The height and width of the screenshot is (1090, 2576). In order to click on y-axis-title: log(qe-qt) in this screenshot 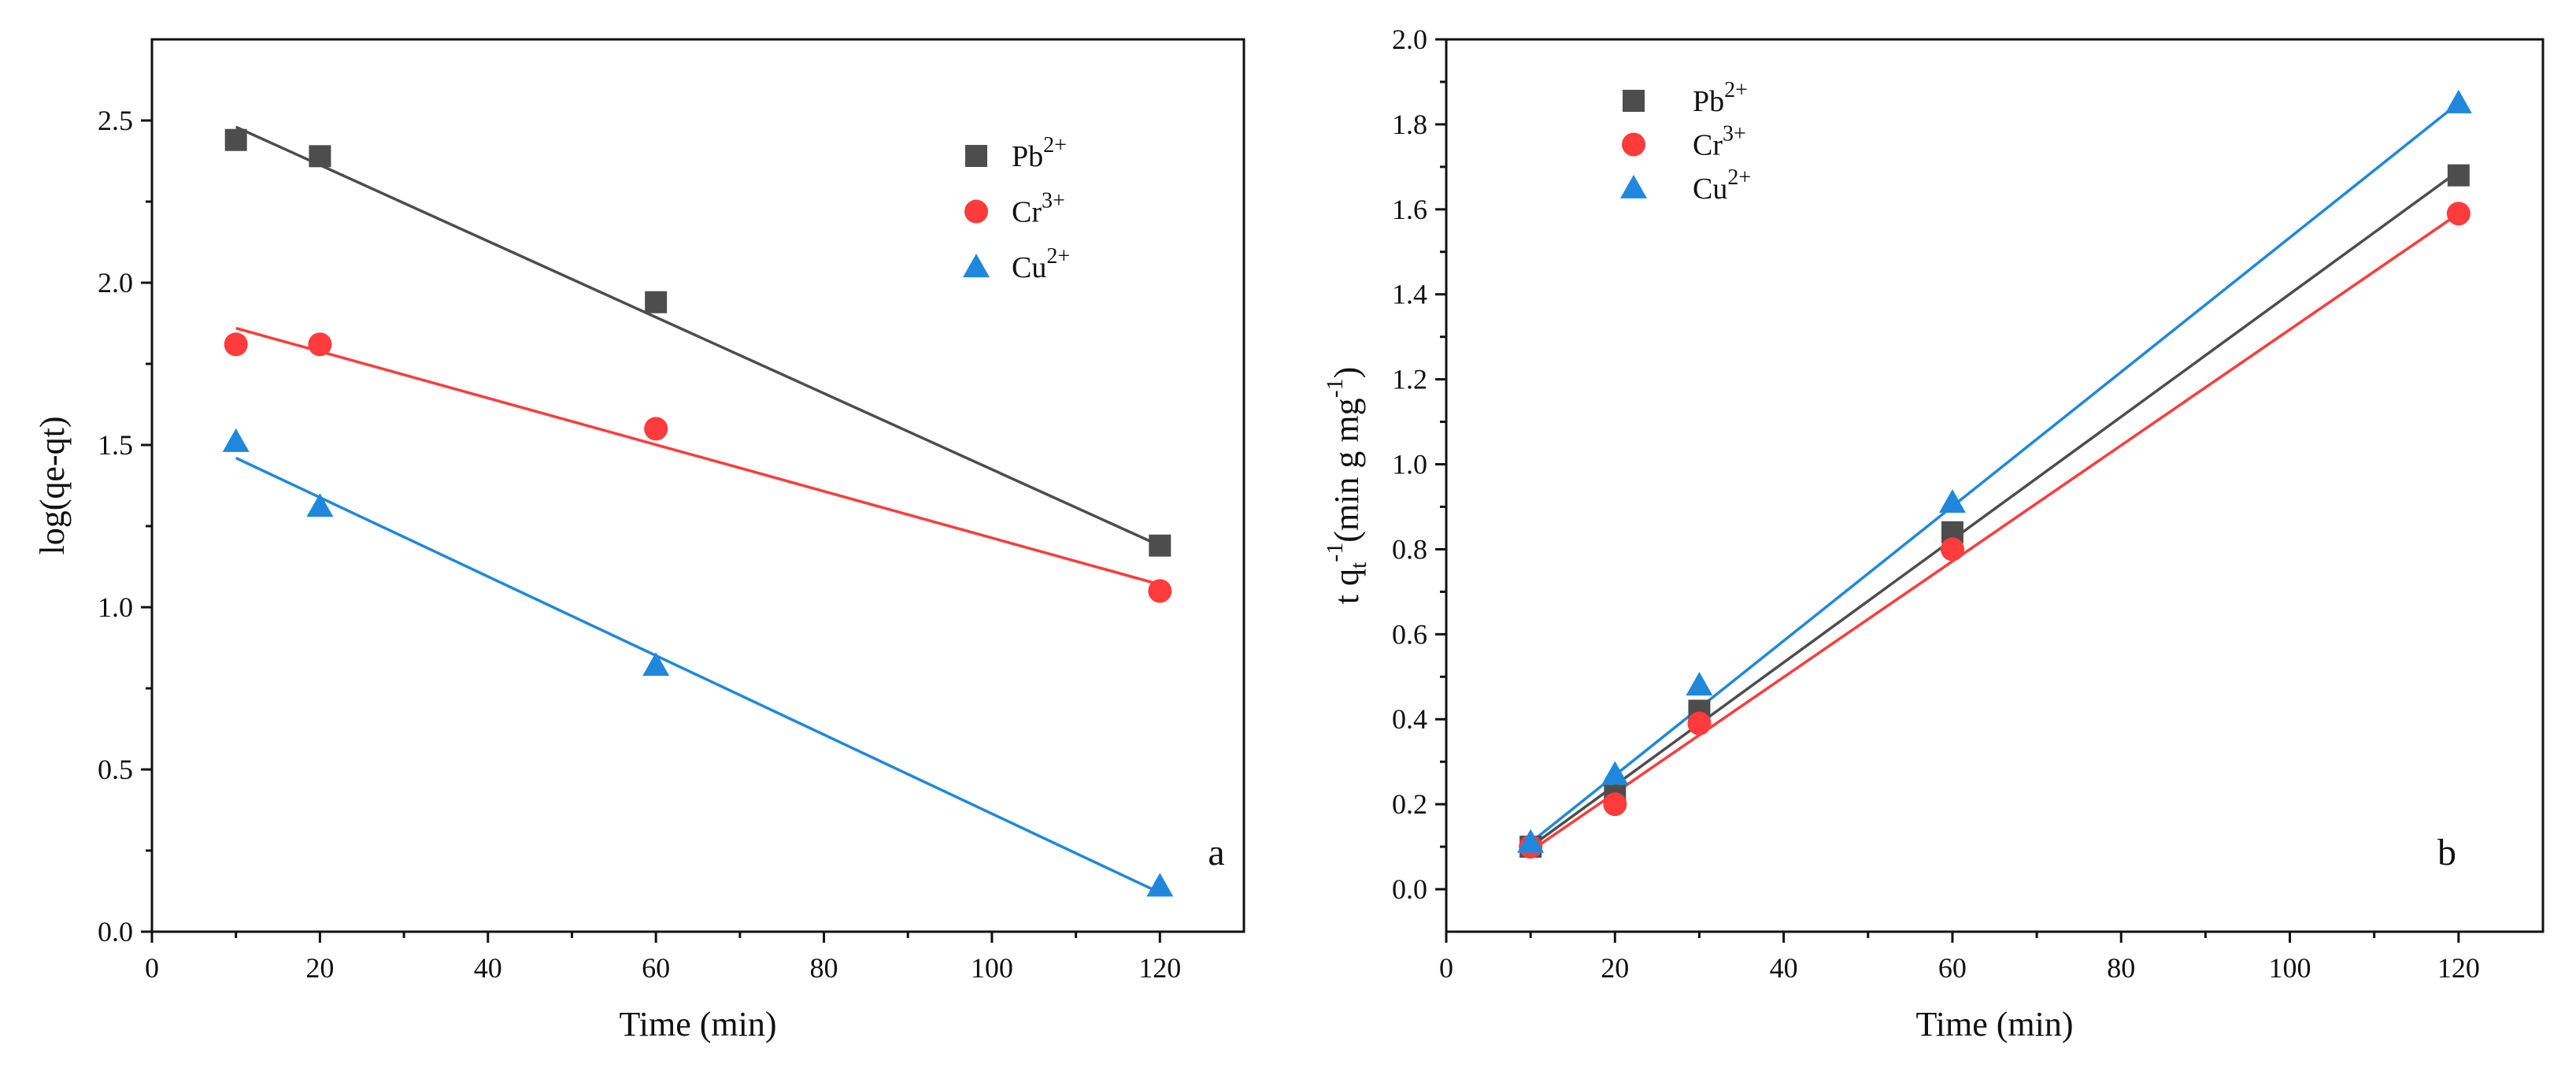, I will do `click(52, 486)`.